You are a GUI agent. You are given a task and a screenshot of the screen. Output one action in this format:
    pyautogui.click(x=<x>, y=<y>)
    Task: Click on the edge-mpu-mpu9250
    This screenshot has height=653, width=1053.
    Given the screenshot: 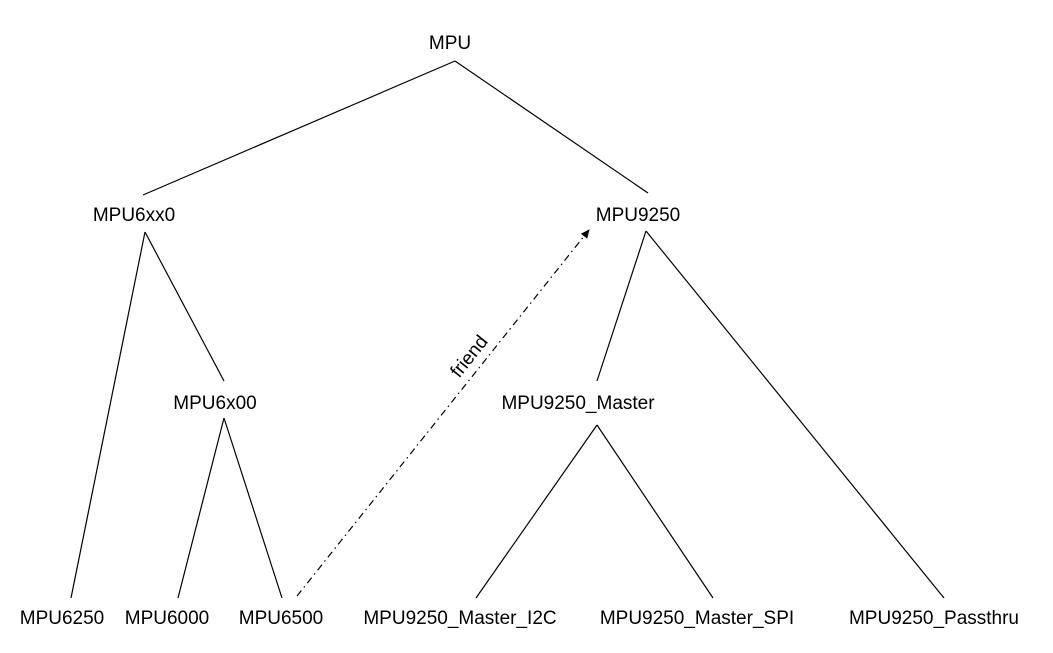 What is the action you would take?
    pyautogui.click(x=551, y=127)
    